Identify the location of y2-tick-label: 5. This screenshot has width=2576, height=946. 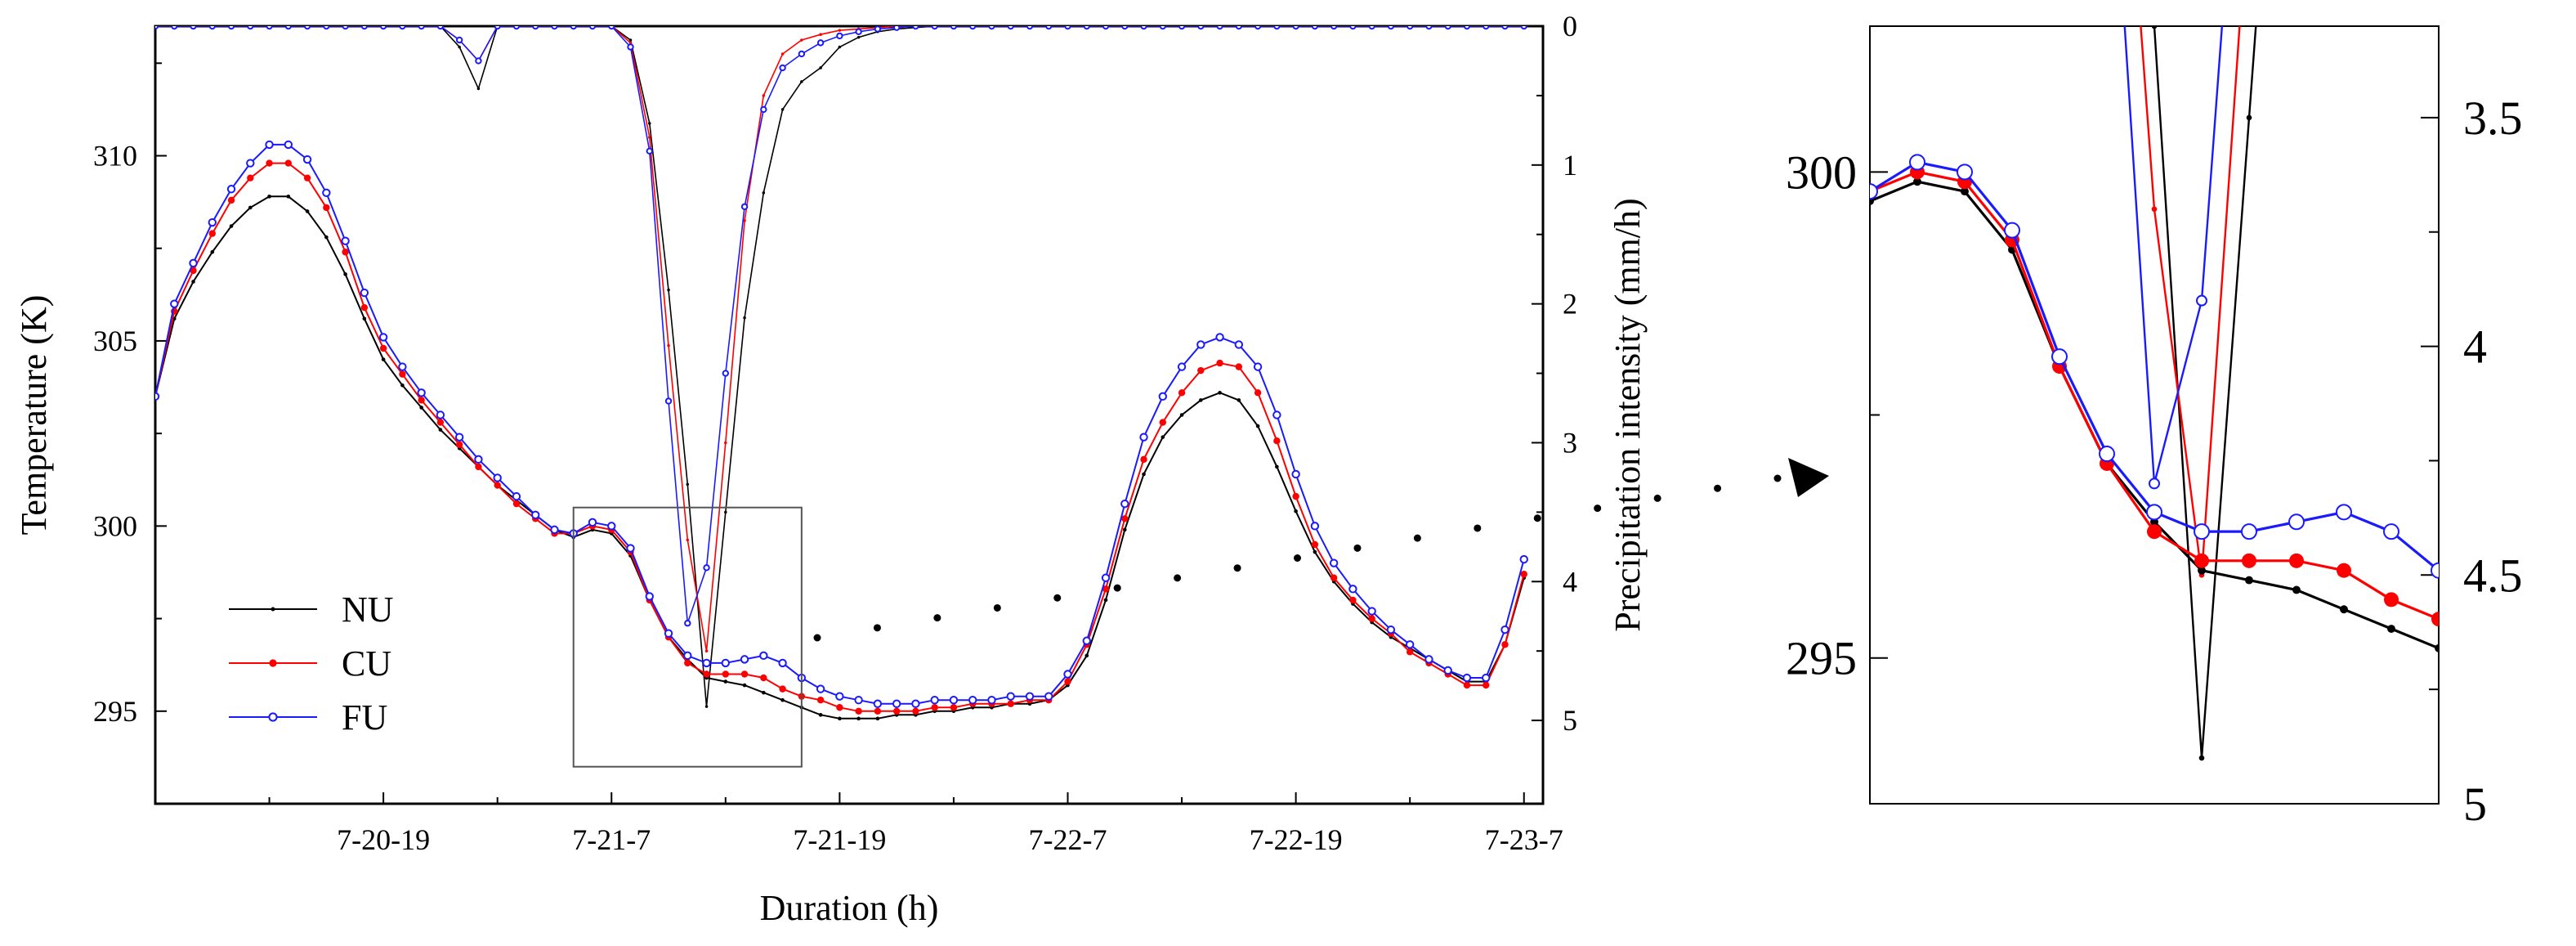
(1570, 720).